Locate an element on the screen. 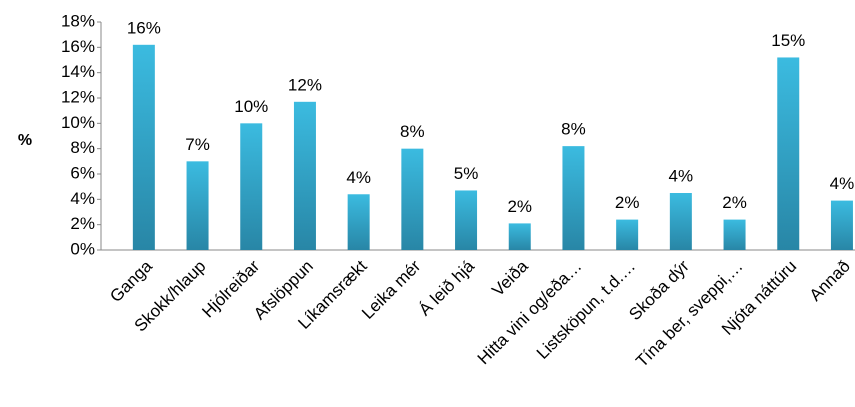  x-tick-label: Leika mér is located at coordinates (391, 289).